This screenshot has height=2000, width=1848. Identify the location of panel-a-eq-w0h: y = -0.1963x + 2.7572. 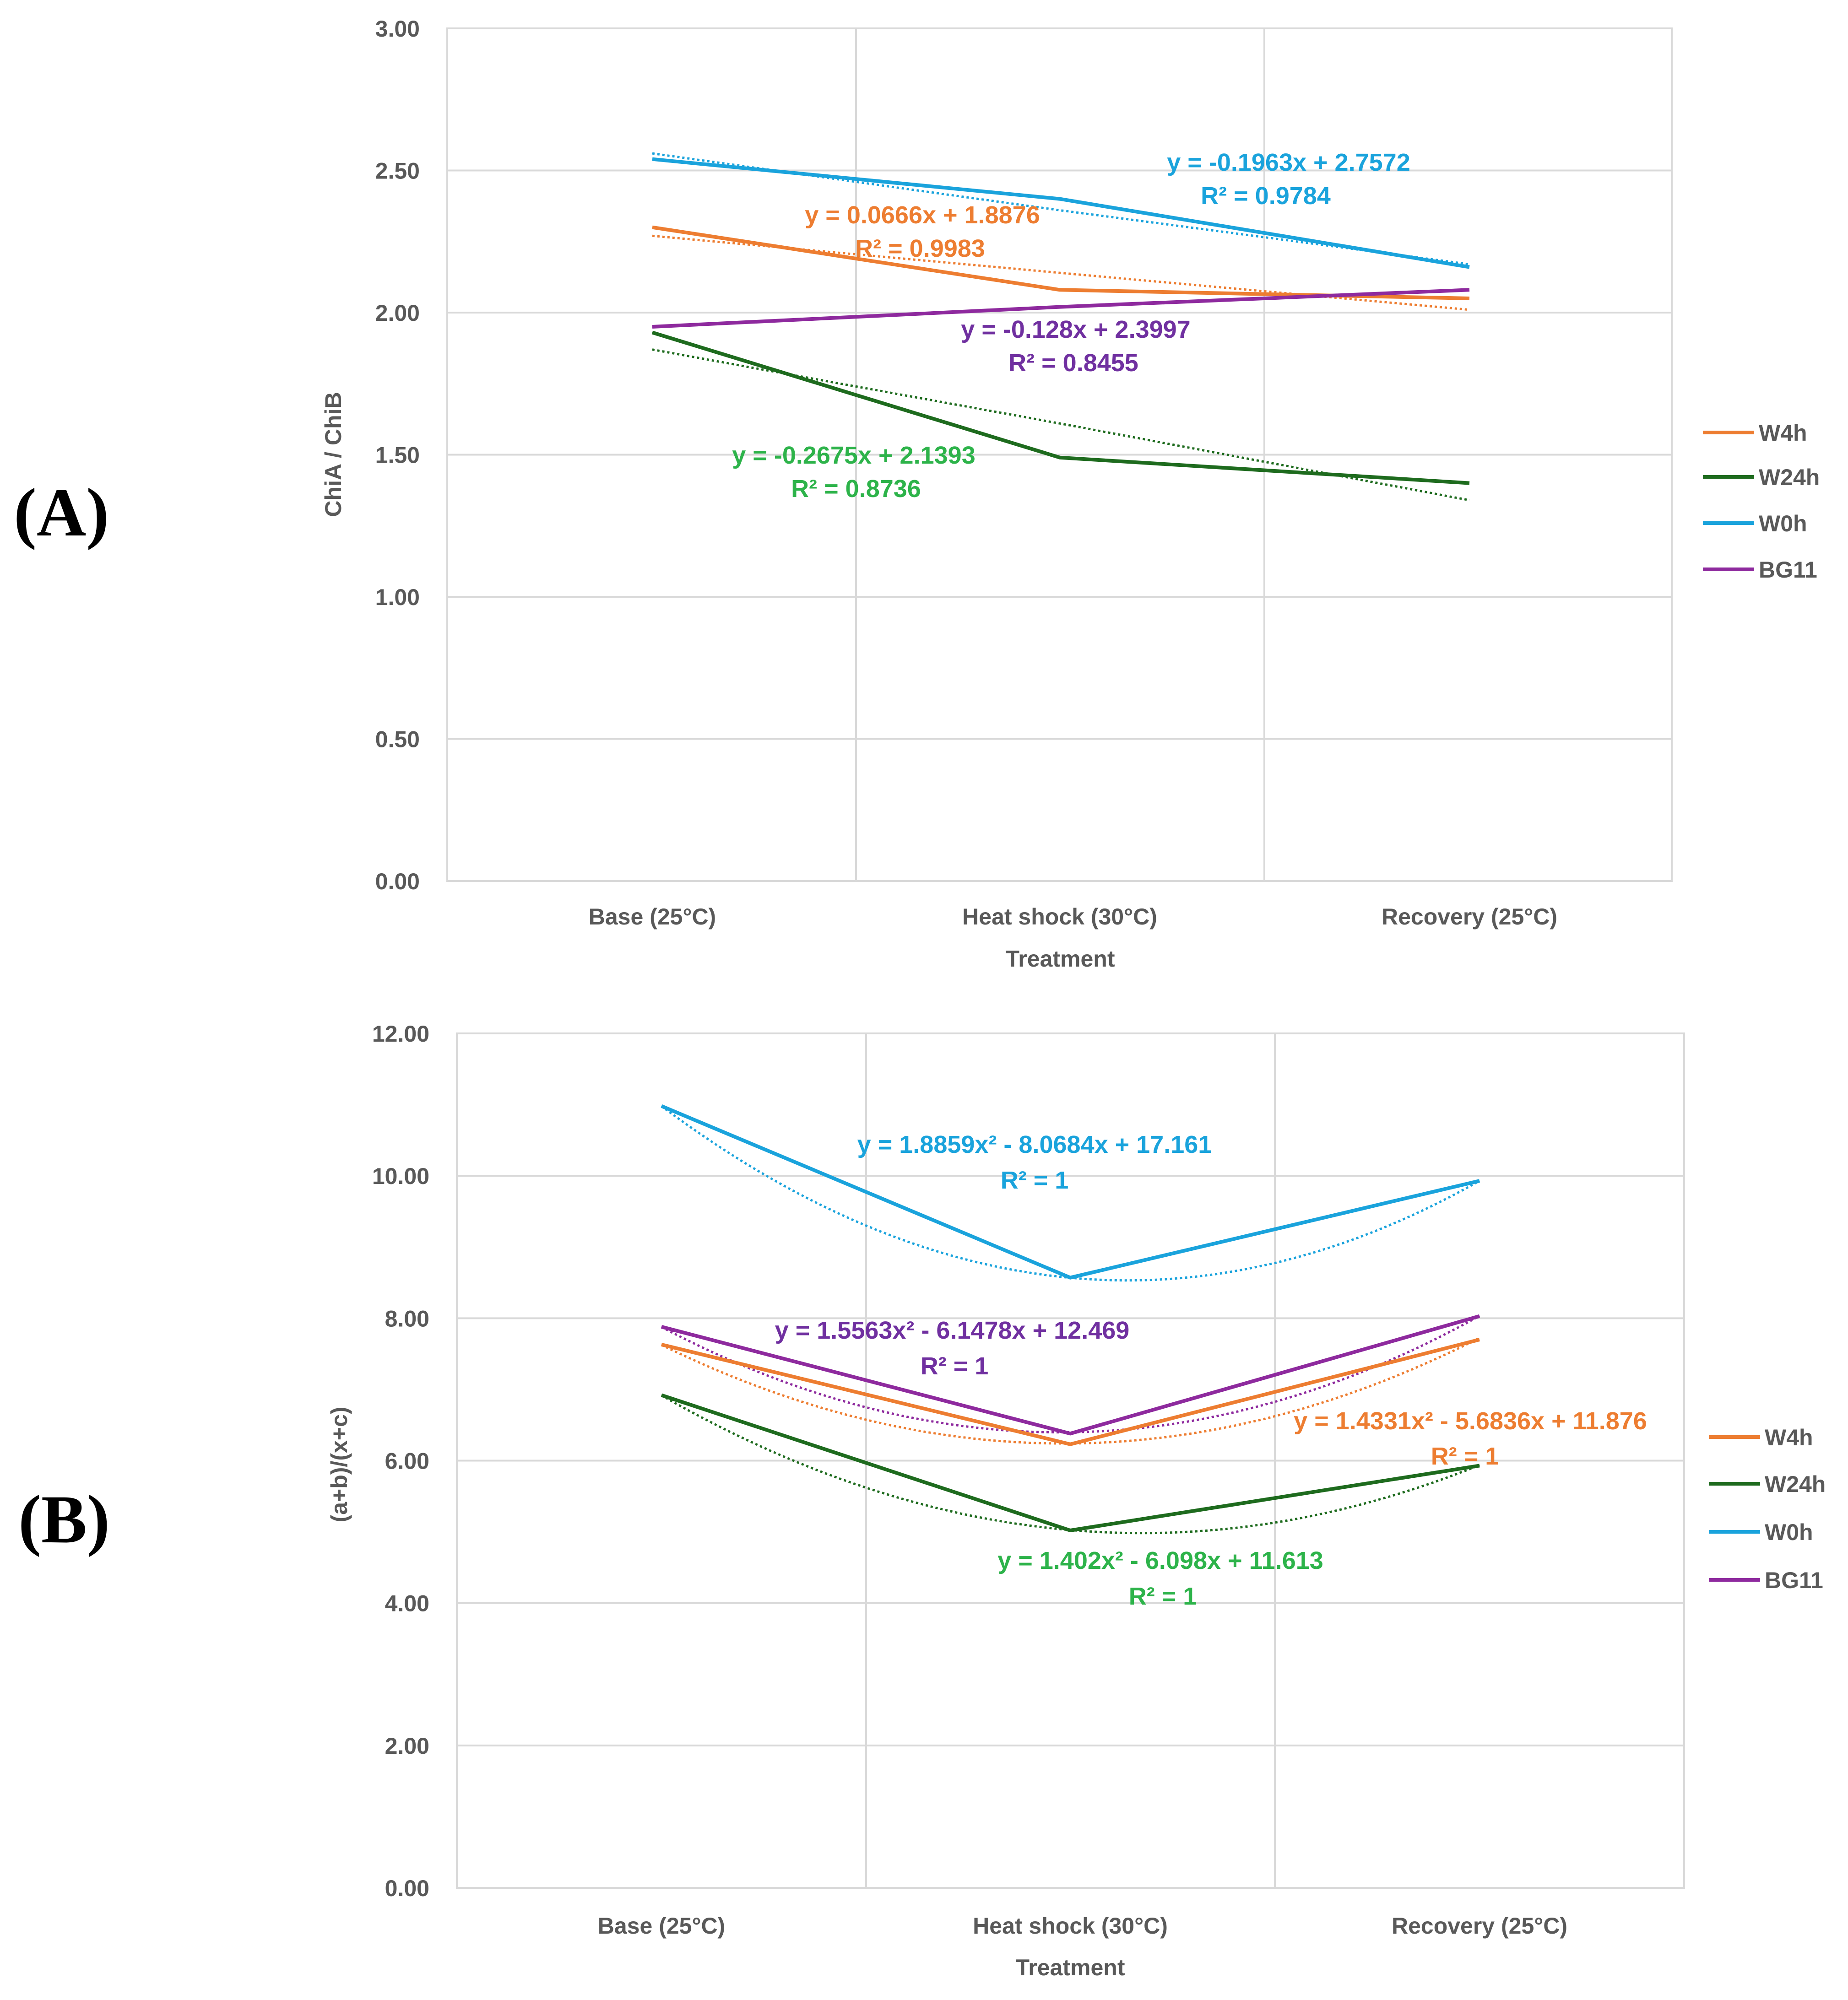
(1288, 162).